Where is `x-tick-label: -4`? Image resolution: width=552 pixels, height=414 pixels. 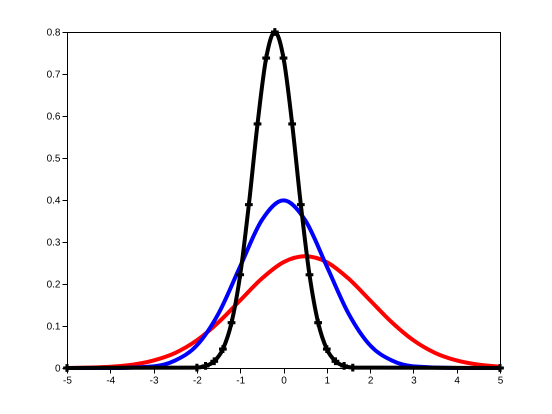 x-tick-label: -4 is located at coordinates (111, 381).